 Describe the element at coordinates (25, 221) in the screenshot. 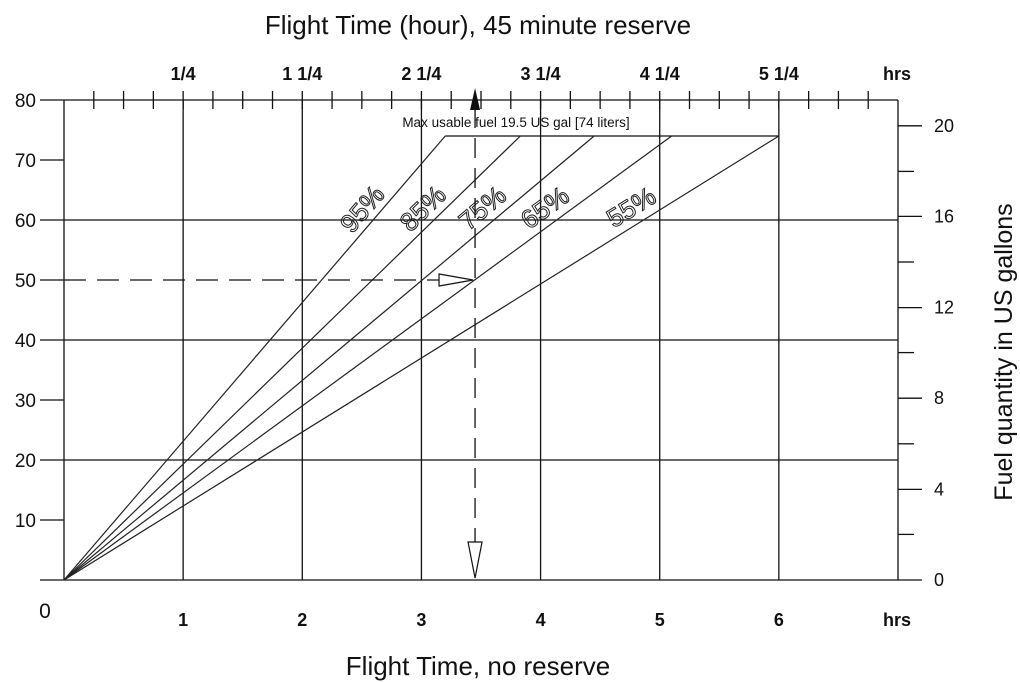

I see `y-left-tick-label: 60` at that location.